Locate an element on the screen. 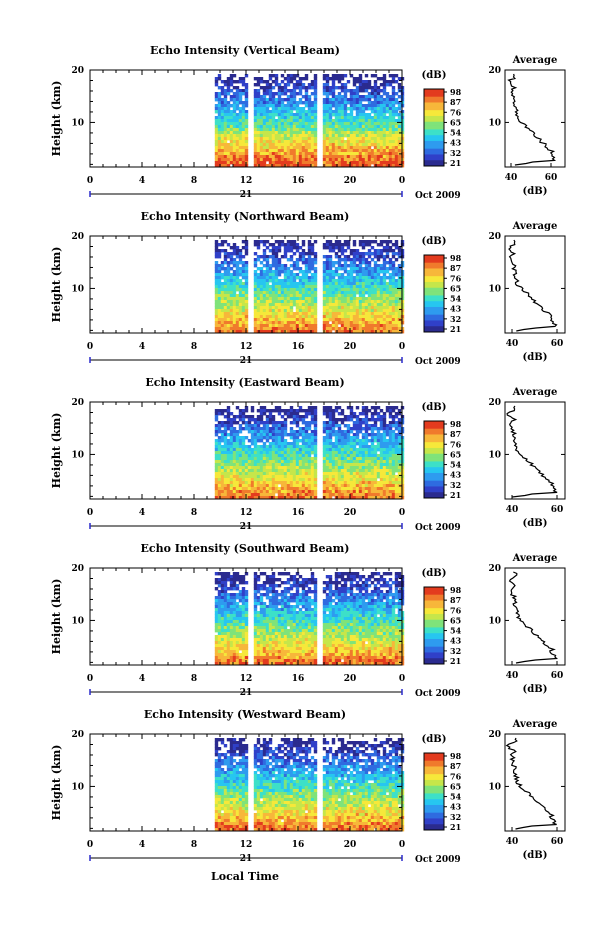 The height and width of the screenshot is (929, 616). figure-xlabel: Local Time is located at coordinates (245, 876).